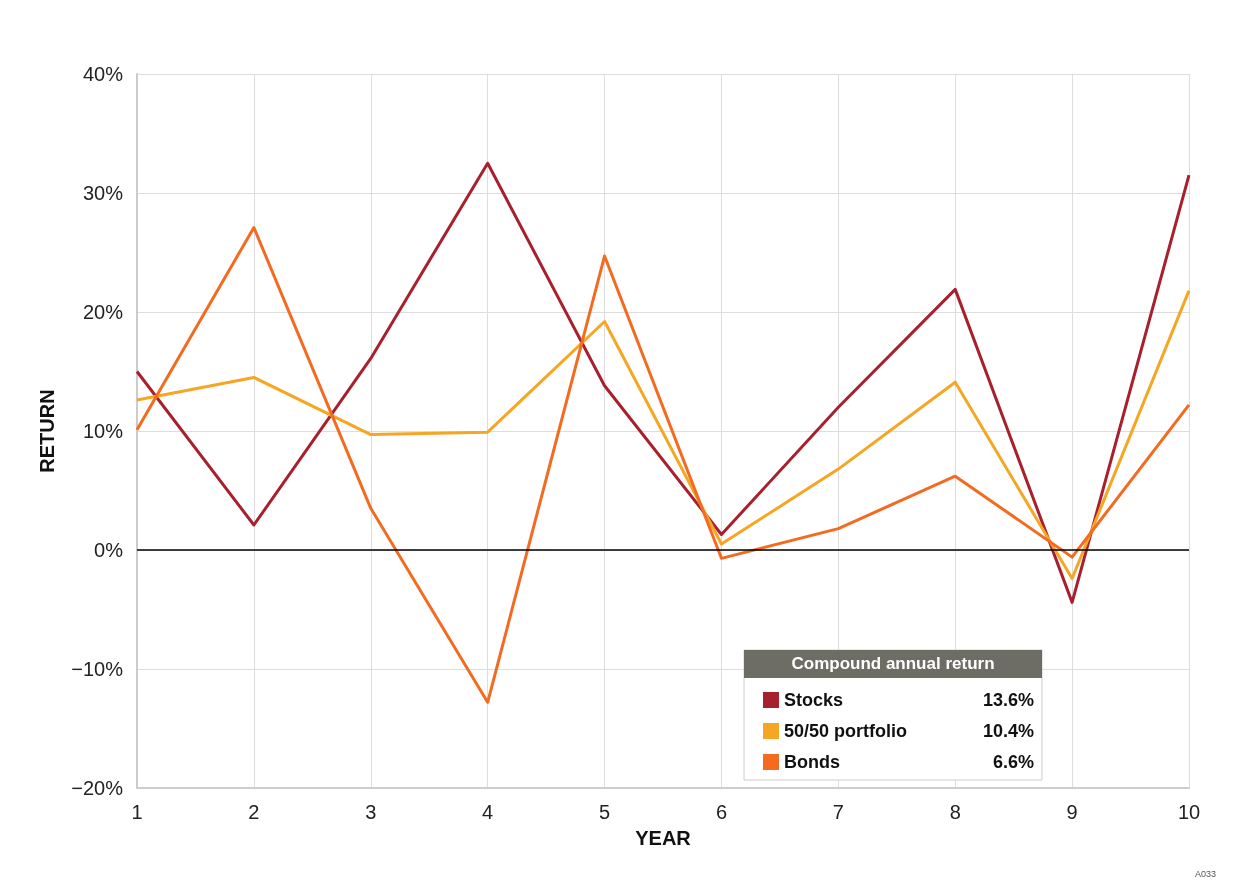 This screenshot has height=888, width=1240. What do you see at coordinates (1072, 812) in the screenshot?
I see `x-tick-label: 9` at bounding box center [1072, 812].